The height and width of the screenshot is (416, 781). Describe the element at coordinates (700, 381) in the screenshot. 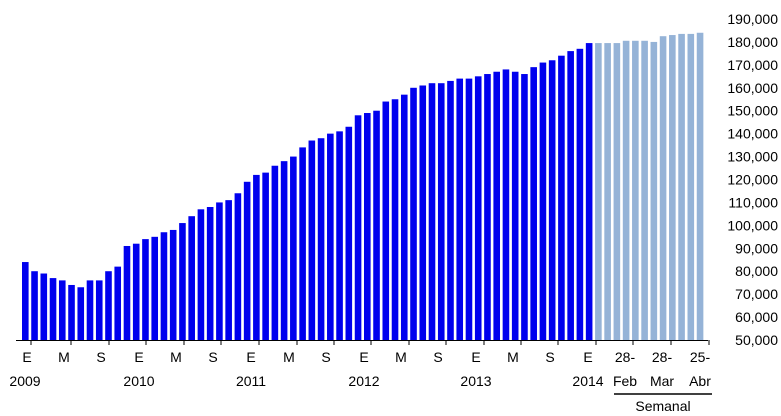

I see `x-tick-label-secondary: Abr` at that location.